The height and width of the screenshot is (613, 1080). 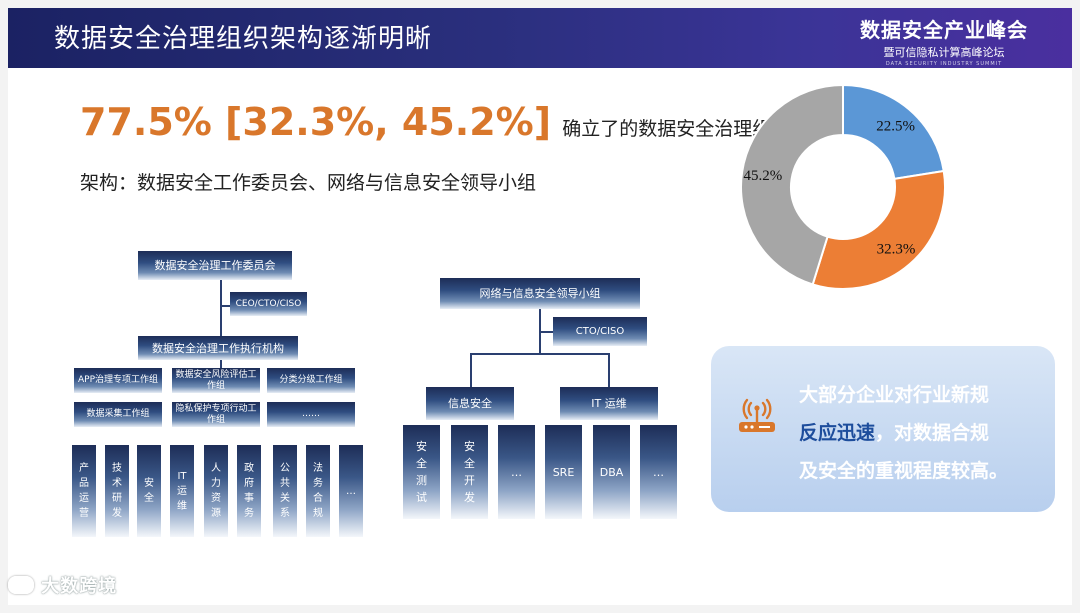 What do you see at coordinates (894, 395) in the screenshot?
I see `callout-line-1: 大部分企业对行业新规` at bounding box center [894, 395].